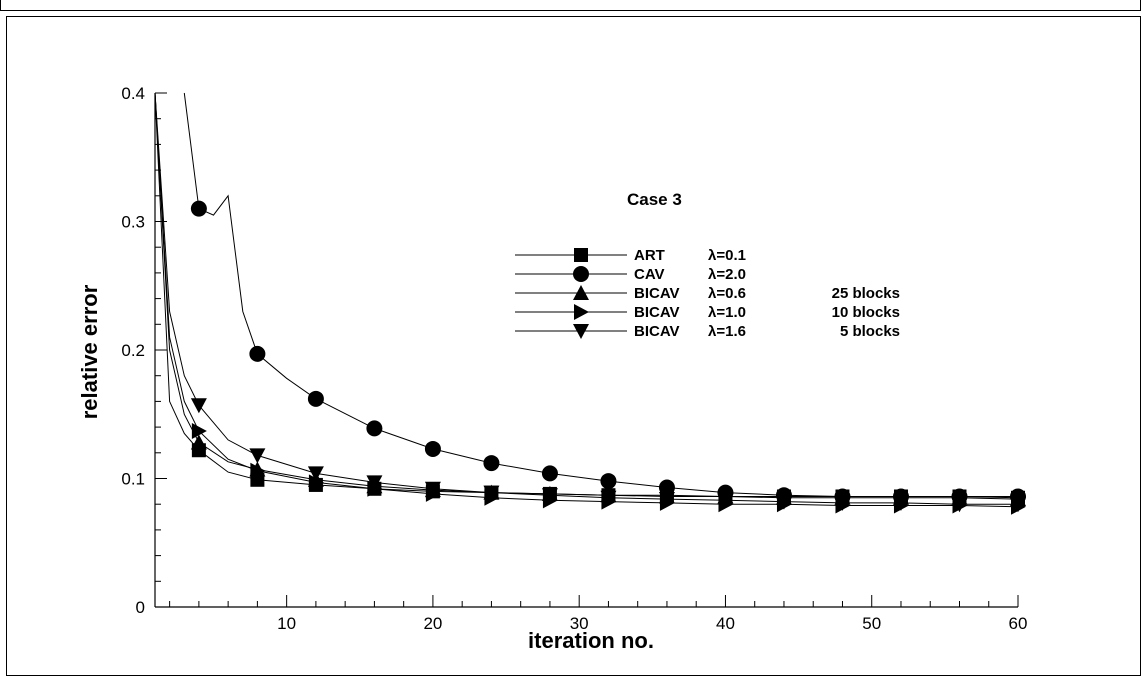 The height and width of the screenshot is (676, 1143). What do you see at coordinates (727, 255) in the screenshot?
I see `legend-series-param: λ=0.1` at bounding box center [727, 255].